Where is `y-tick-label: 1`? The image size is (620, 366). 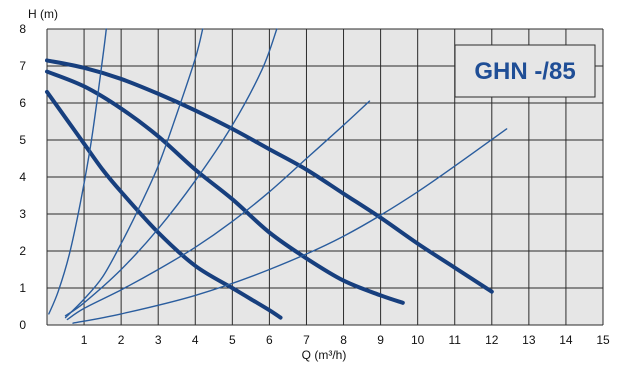 y-tick-label: 1 is located at coordinates (22, 288).